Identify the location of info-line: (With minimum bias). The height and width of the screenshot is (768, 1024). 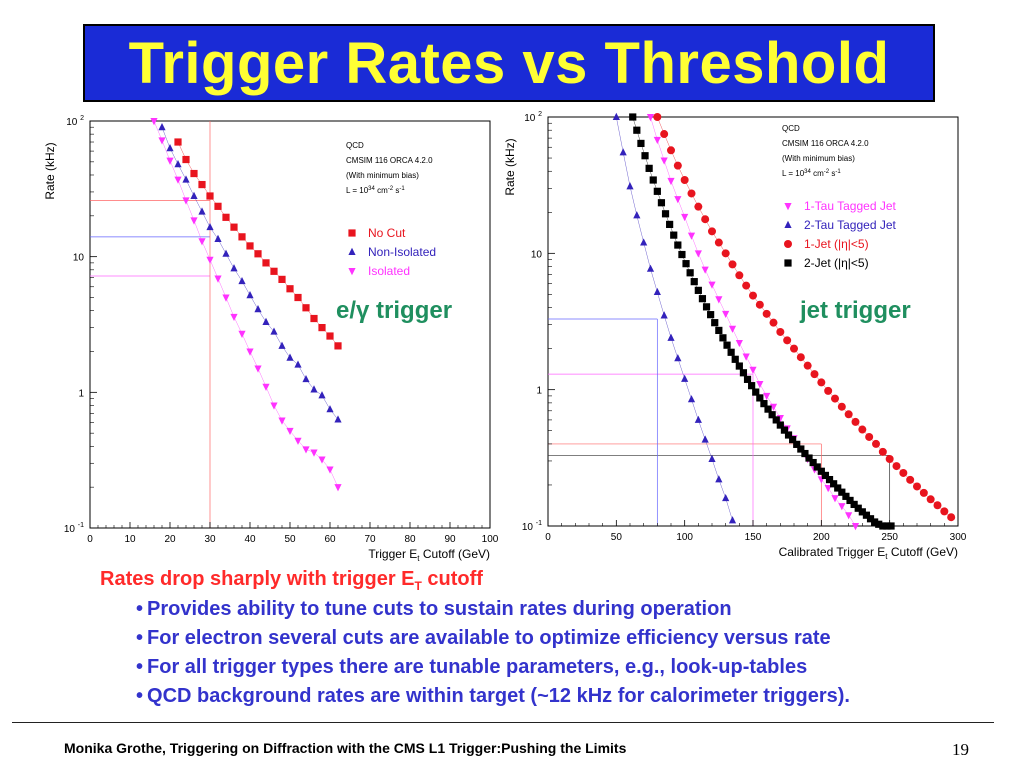
(818, 158).